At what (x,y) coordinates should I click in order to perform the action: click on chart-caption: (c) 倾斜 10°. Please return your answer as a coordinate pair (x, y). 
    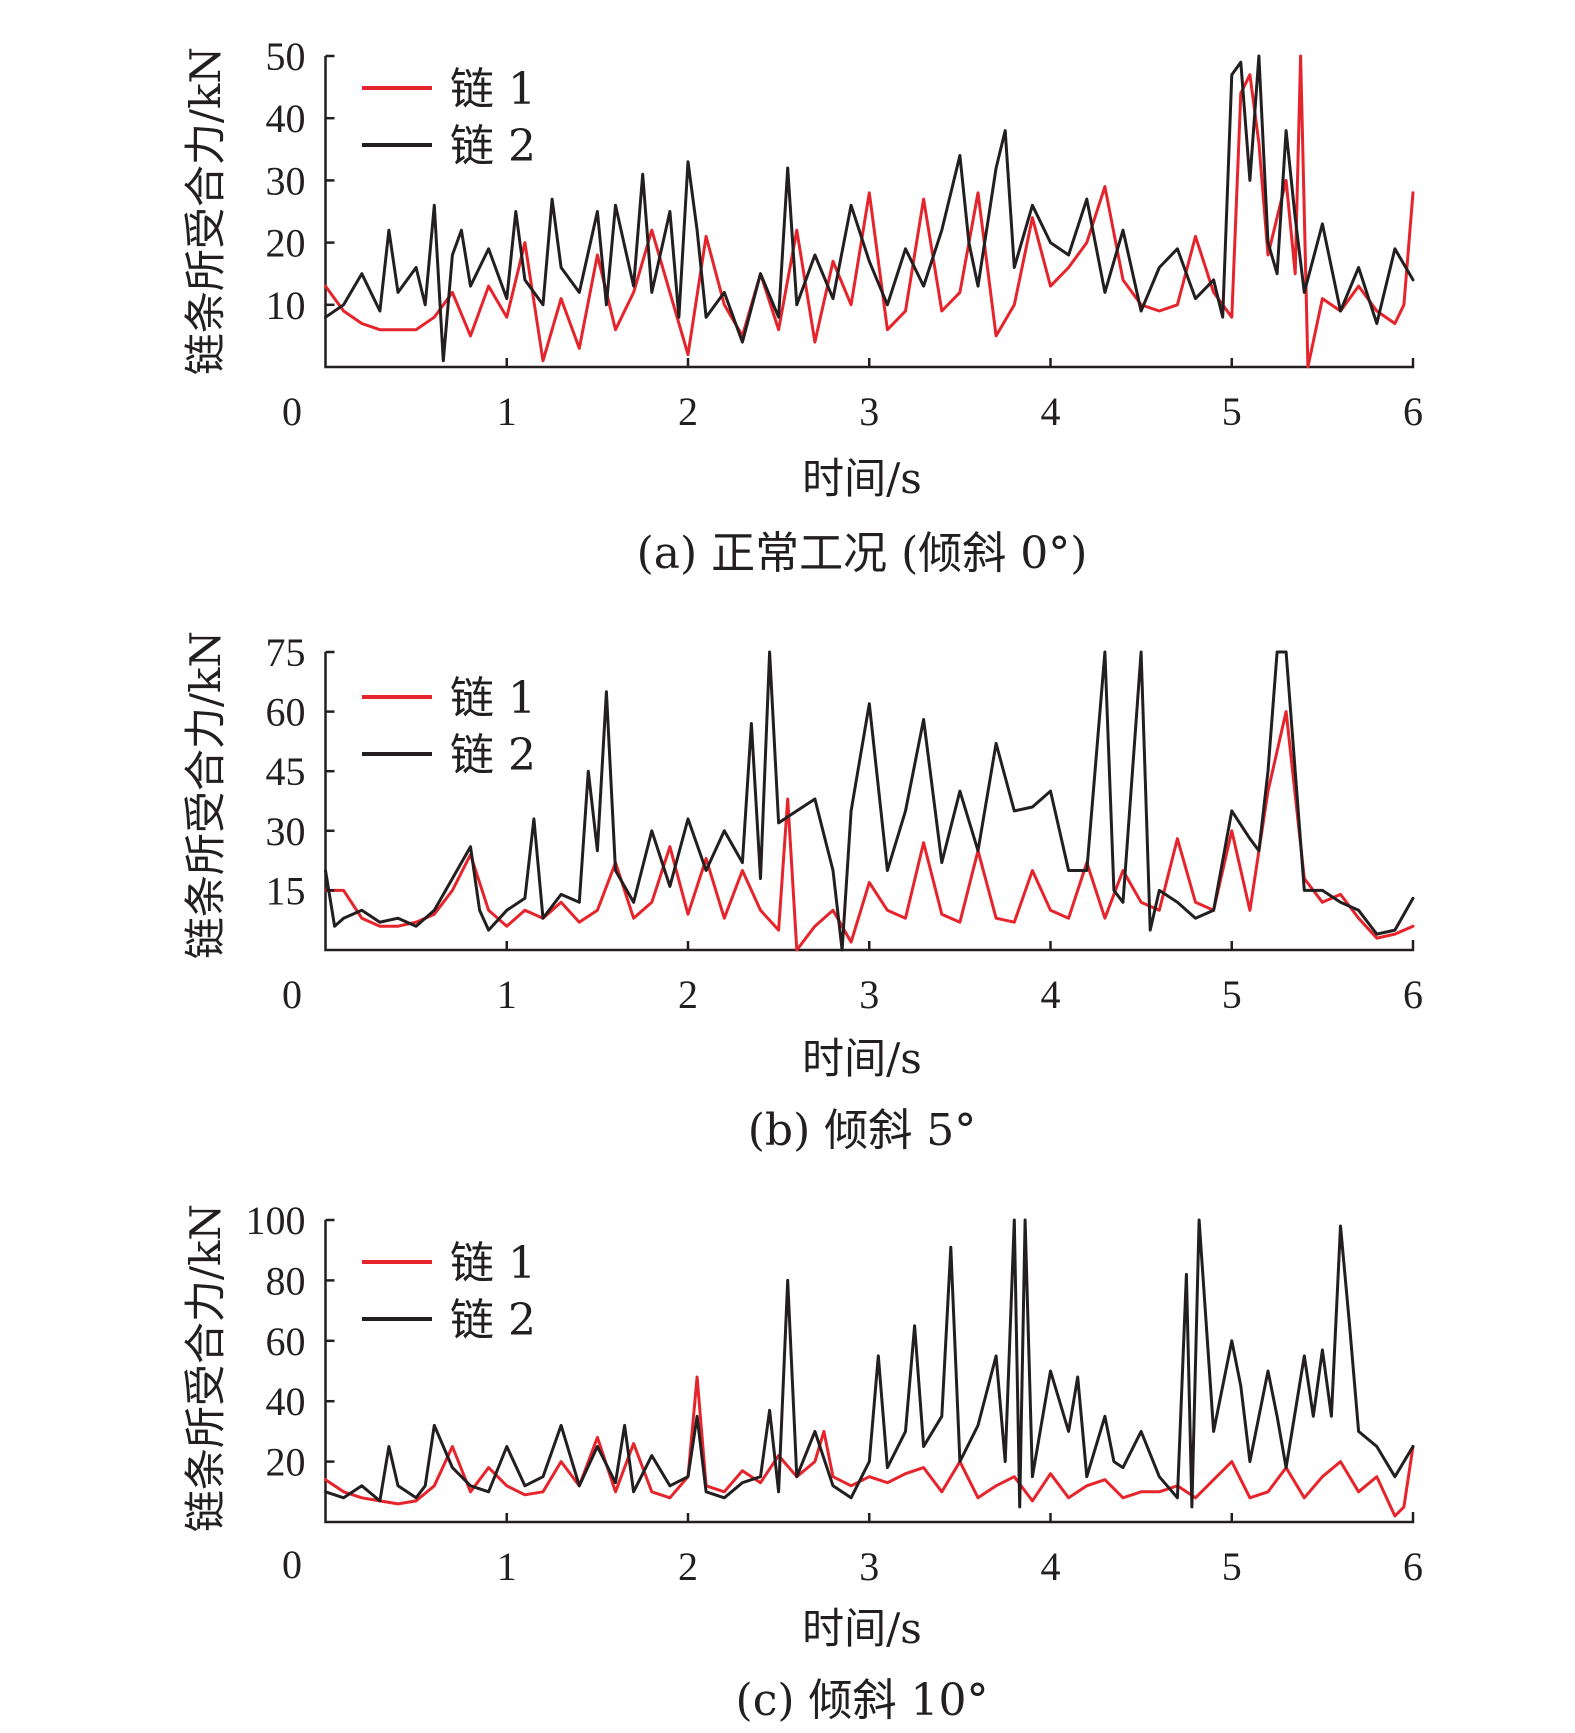
    Looking at the image, I should click on (862, 1700).